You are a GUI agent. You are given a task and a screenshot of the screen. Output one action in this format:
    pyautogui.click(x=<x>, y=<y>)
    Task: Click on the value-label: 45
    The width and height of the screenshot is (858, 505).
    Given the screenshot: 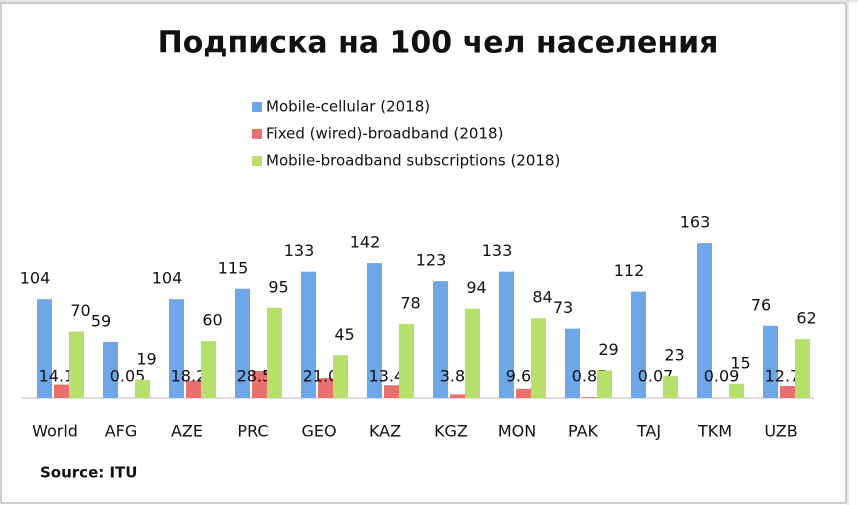 What is the action you would take?
    pyautogui.click(x=344, y=334)
    